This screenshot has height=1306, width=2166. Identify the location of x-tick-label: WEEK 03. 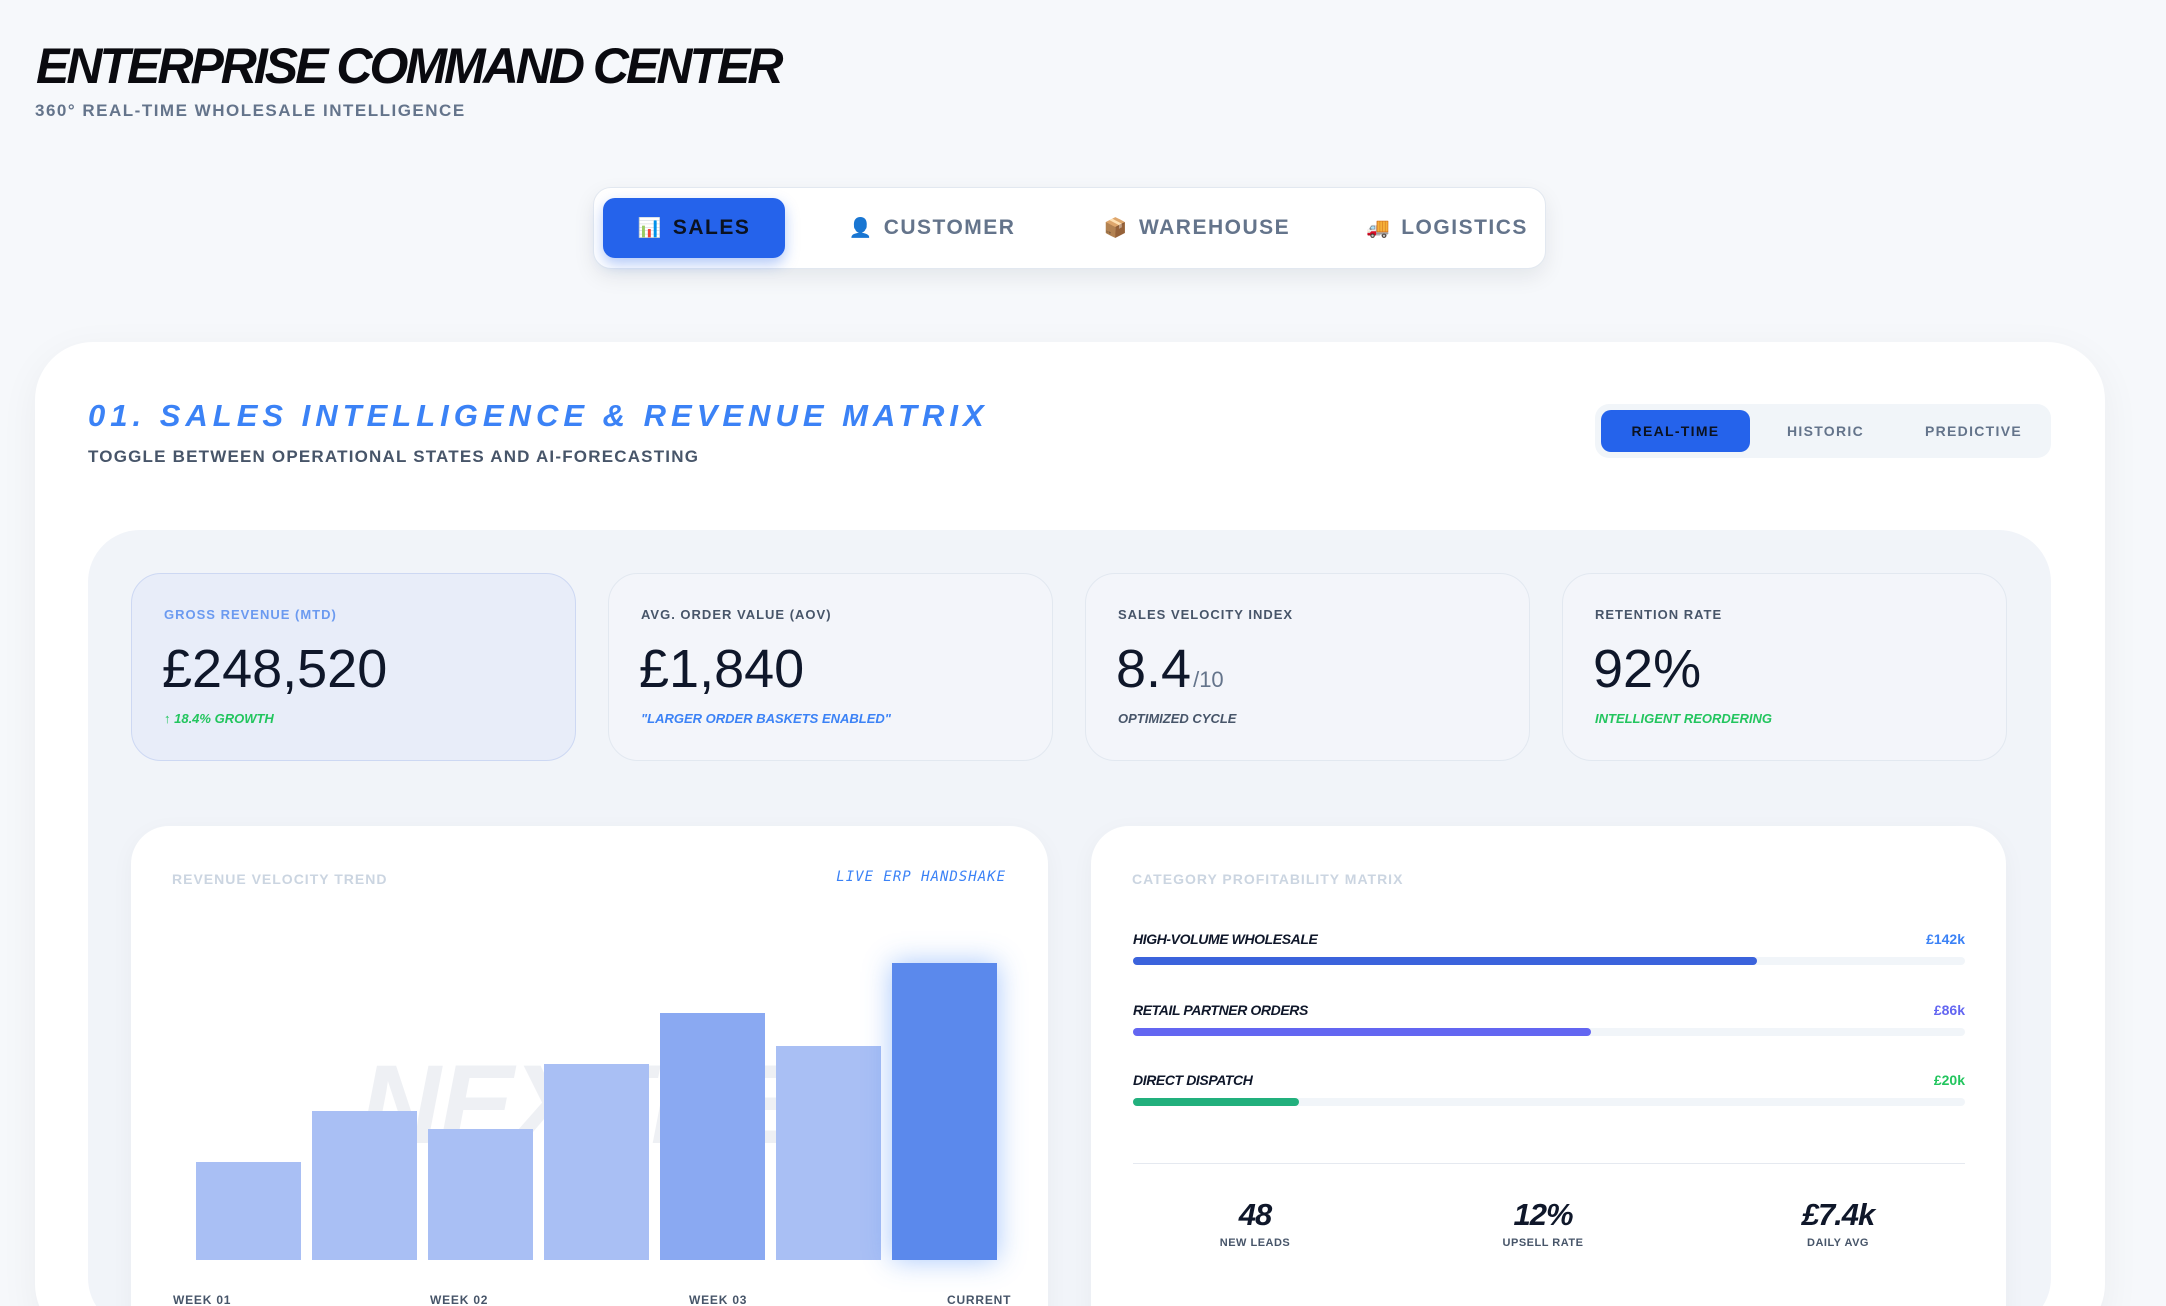
(718, 1299).